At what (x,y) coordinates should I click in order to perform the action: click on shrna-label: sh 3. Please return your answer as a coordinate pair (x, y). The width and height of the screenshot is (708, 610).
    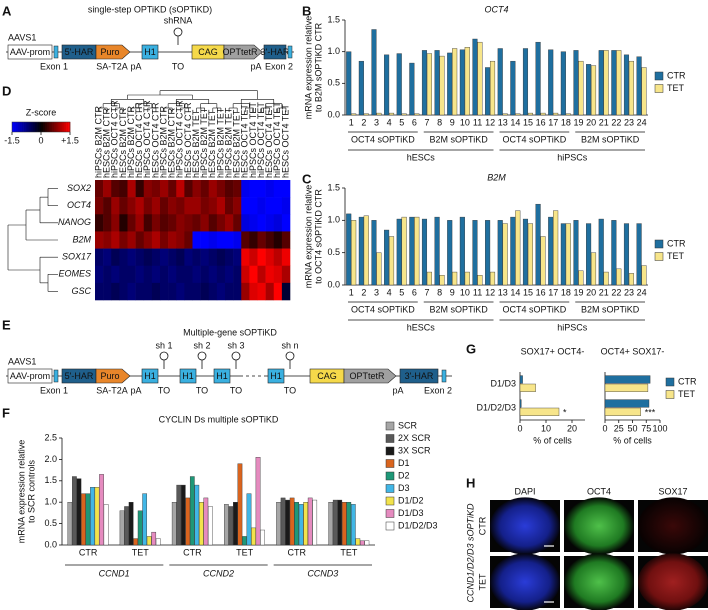
    Looking at the image, I should click on (235, 345).